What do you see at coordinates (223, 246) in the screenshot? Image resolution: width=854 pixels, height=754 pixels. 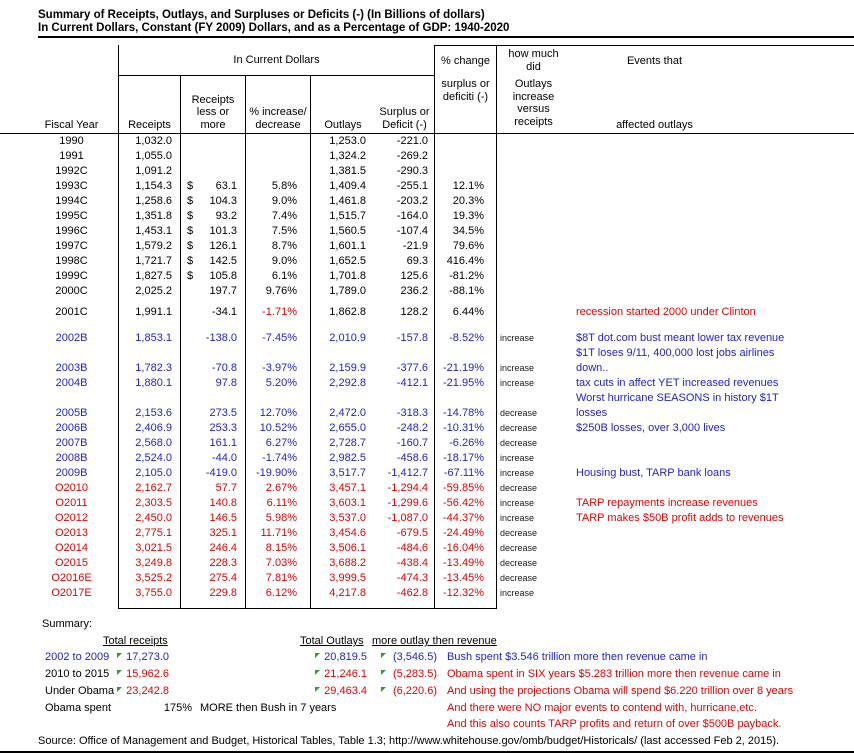 I see `receipts-less-more-value: 126.1` at bounding box center [223, 246].